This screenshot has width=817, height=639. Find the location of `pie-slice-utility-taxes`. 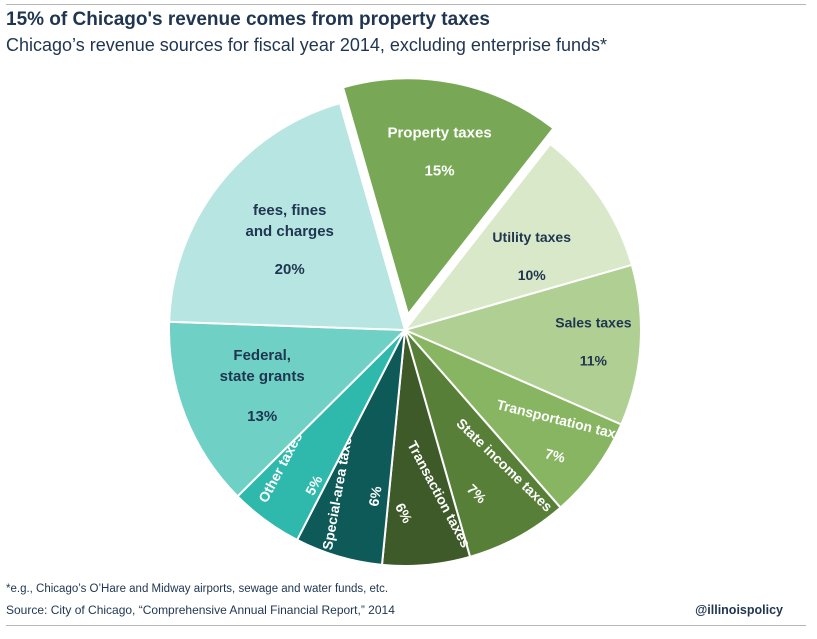

pie-slice-utility-taxes is located at coordinates (518, 237).